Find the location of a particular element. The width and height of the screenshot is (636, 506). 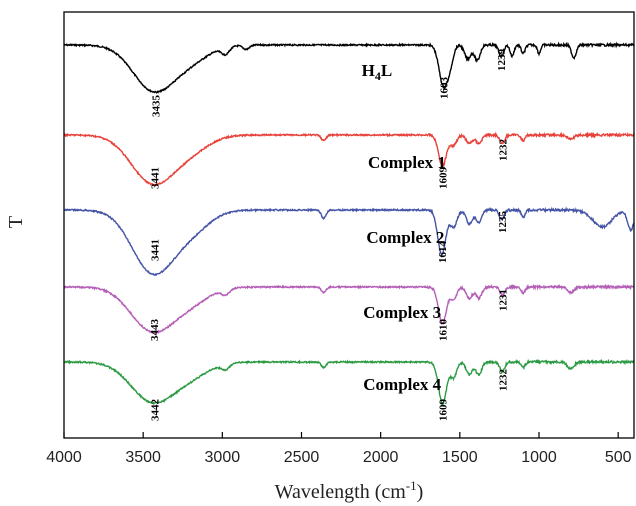

x-tick-label: 500 is located at coordinates (618, 457).